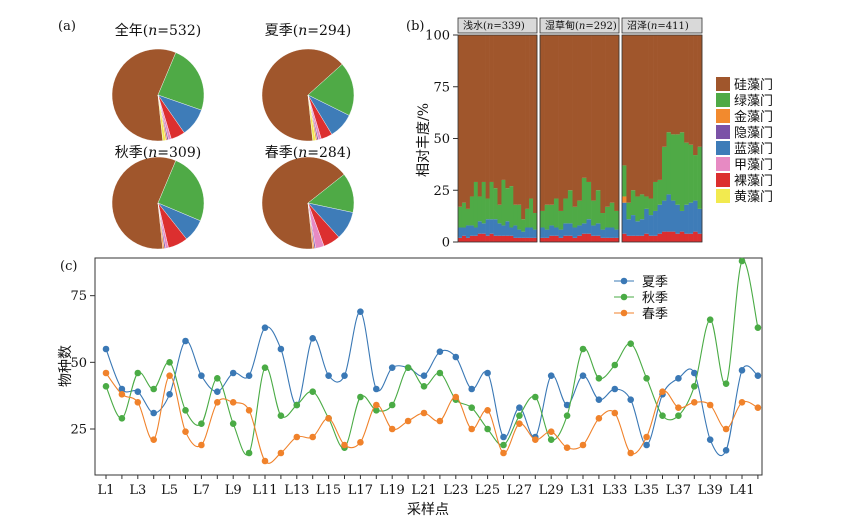  I want to click on panel-c-y-axis: 25 50 75, so click(82, 363).